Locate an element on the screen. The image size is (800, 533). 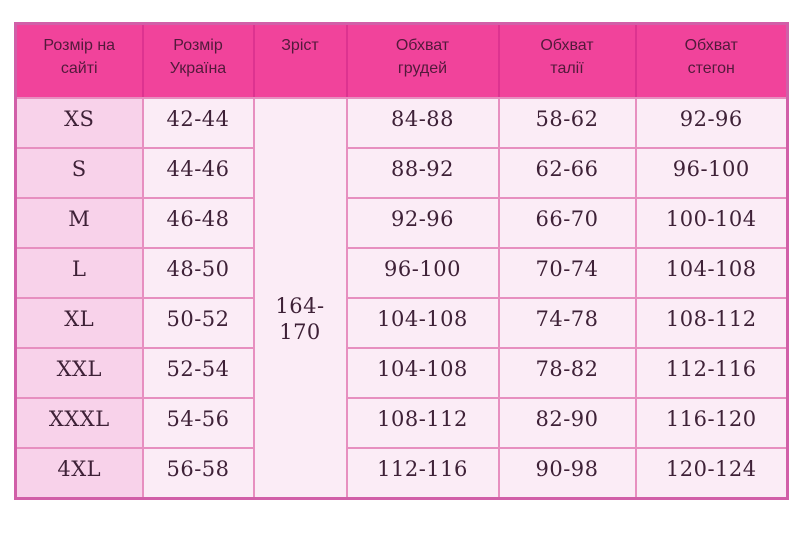
table-row: S 44-46 88-92 62-66 96-100 is located at coordinates (401, 173).